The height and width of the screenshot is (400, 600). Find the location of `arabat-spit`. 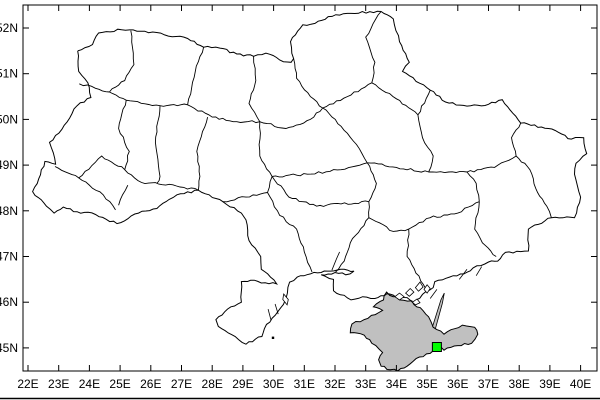

arabat-spit is located at coordinates (438, 311).